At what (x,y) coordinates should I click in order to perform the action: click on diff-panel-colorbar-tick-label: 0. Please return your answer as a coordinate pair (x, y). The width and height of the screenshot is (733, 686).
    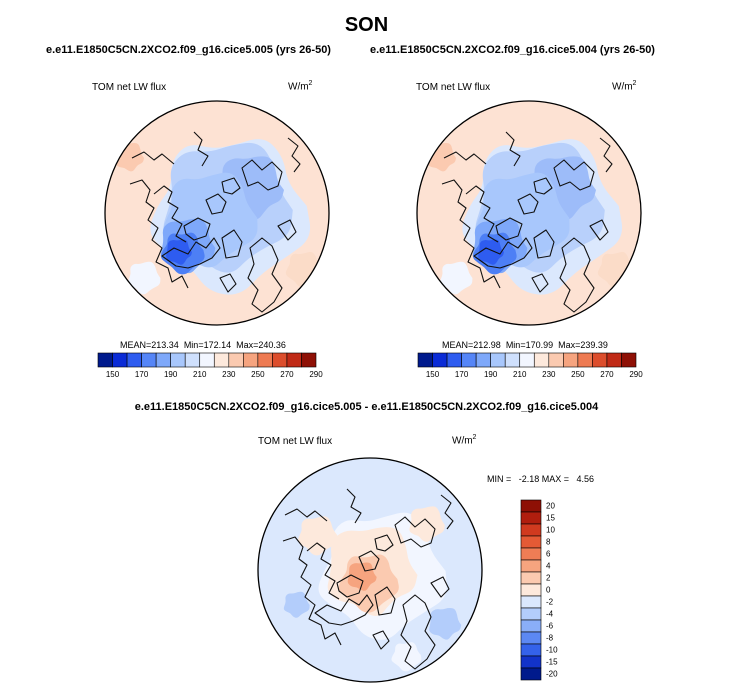
    Looking at the image, I should click on (548, 590).